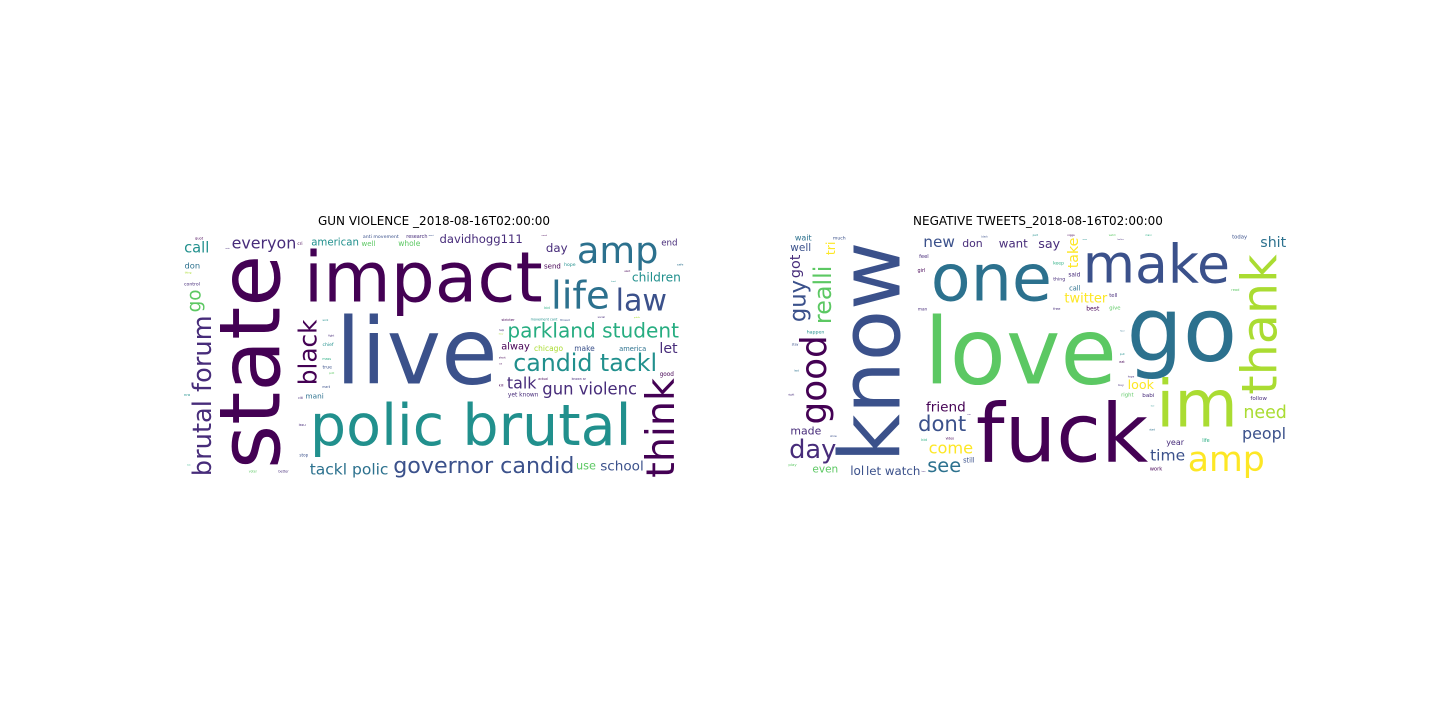 This screenshot has height=720, width=1440. I want to click on word-tri: tri, so click(830, 249).